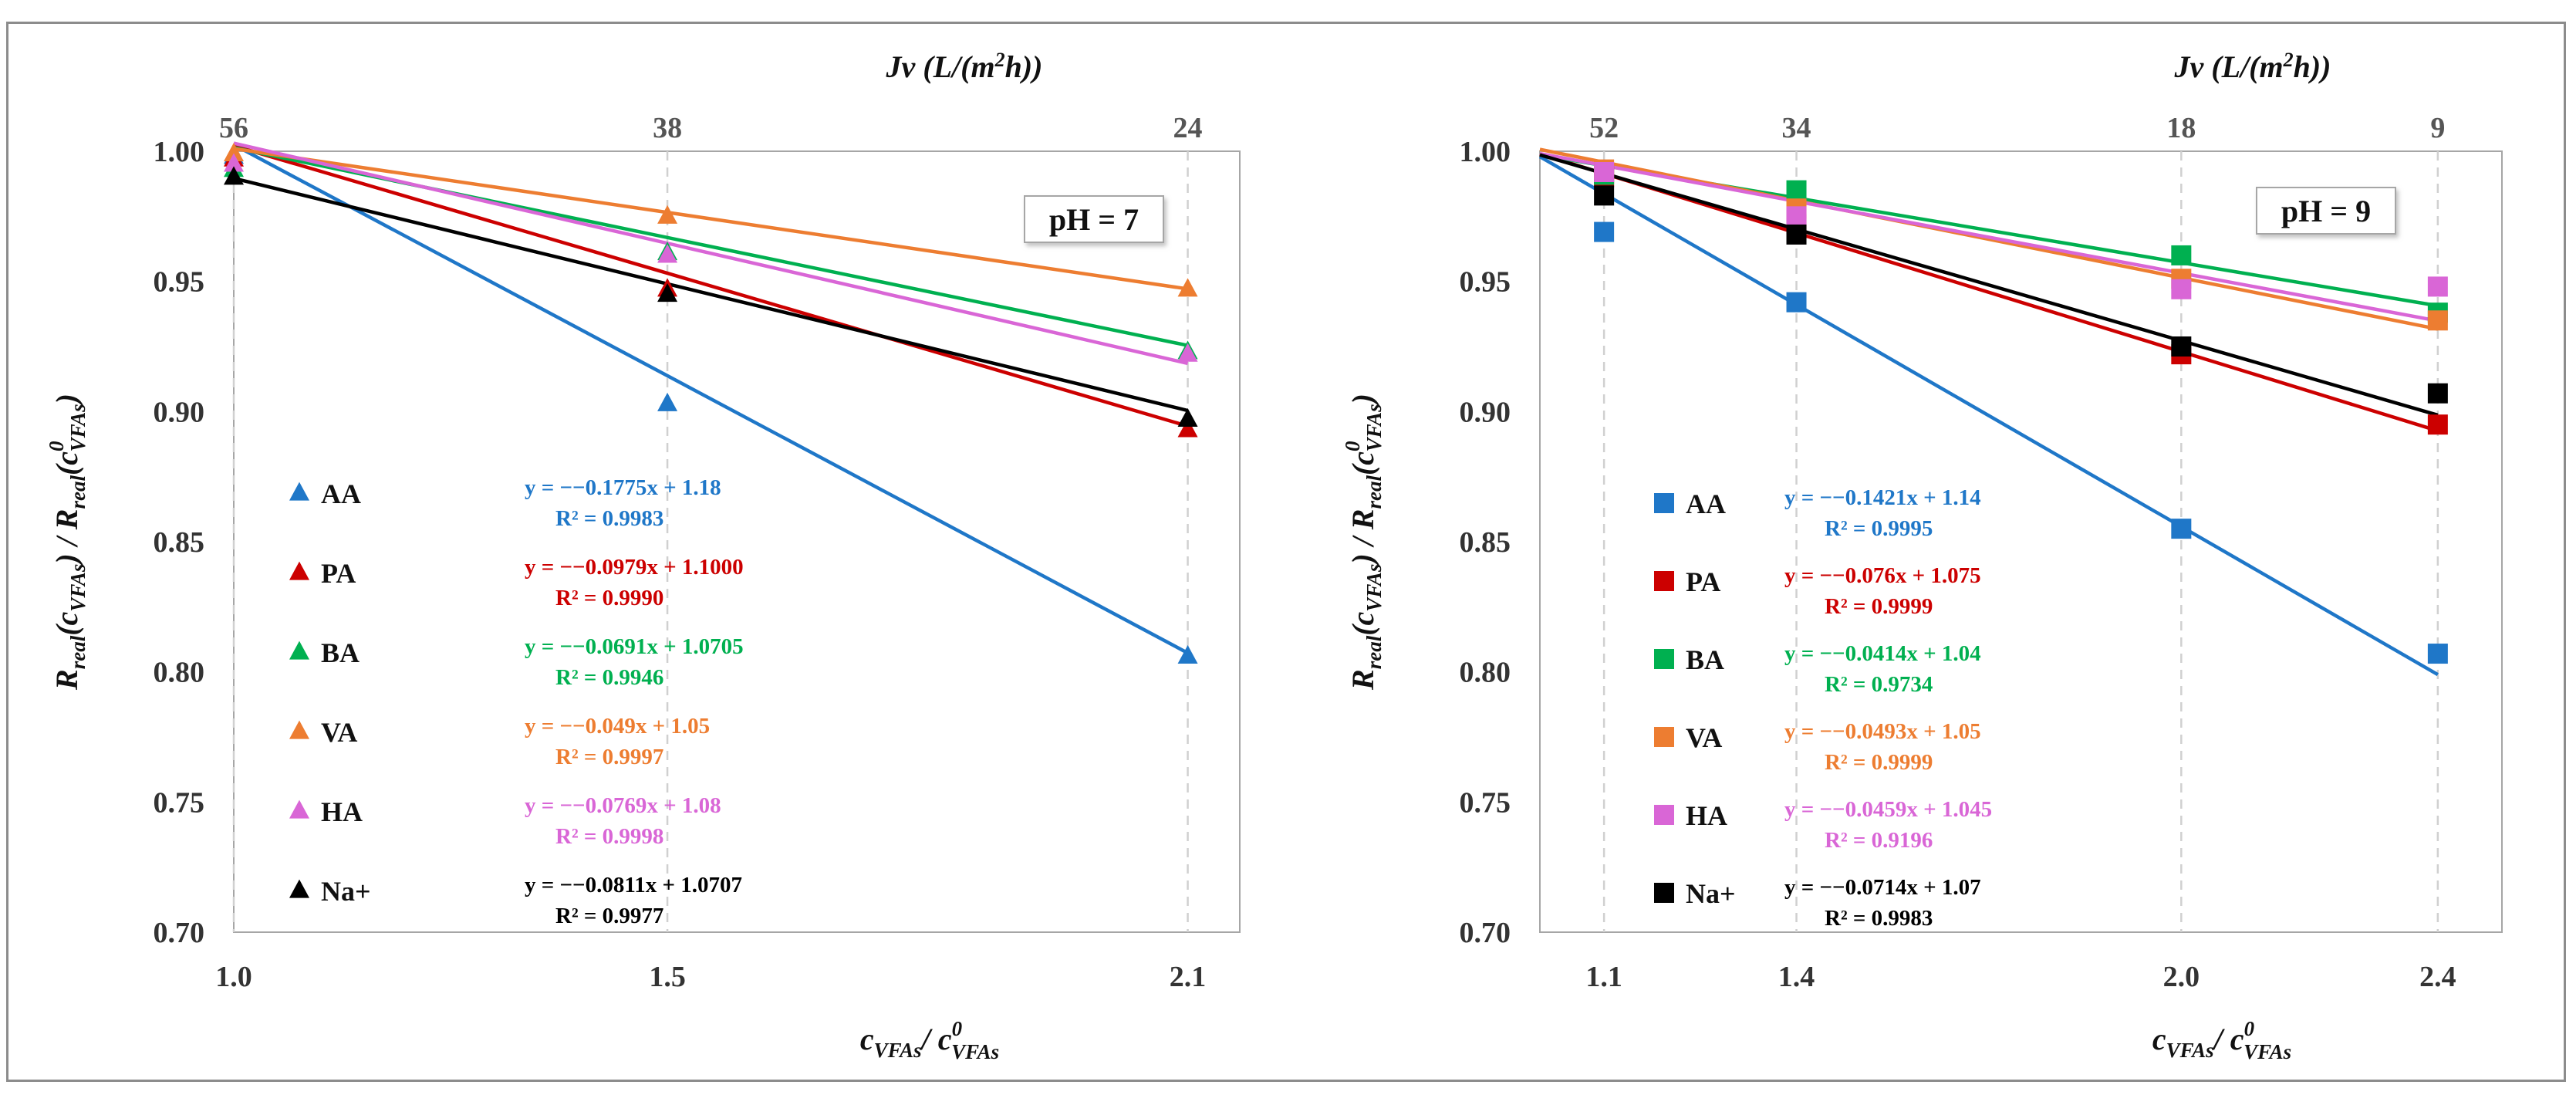  Describe the element at coordinates (634, 567) in the screenshot. I see `trendline-equation: y = −−0.0979x + 1.1000` at that location.